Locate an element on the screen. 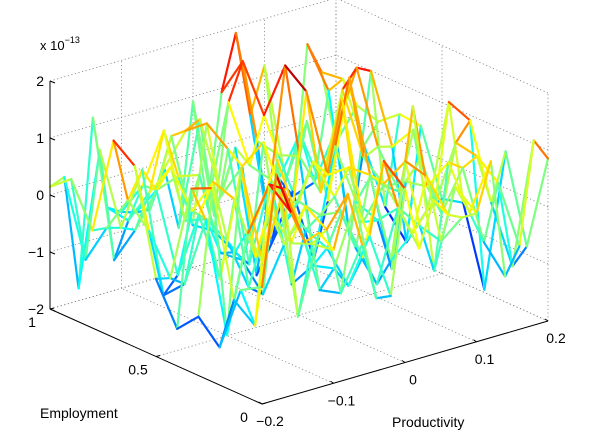 Image resolution: width=591 pixels, height=434 pixels. z-exponent-label: x 10−13 is located at coordinates (60, 44).